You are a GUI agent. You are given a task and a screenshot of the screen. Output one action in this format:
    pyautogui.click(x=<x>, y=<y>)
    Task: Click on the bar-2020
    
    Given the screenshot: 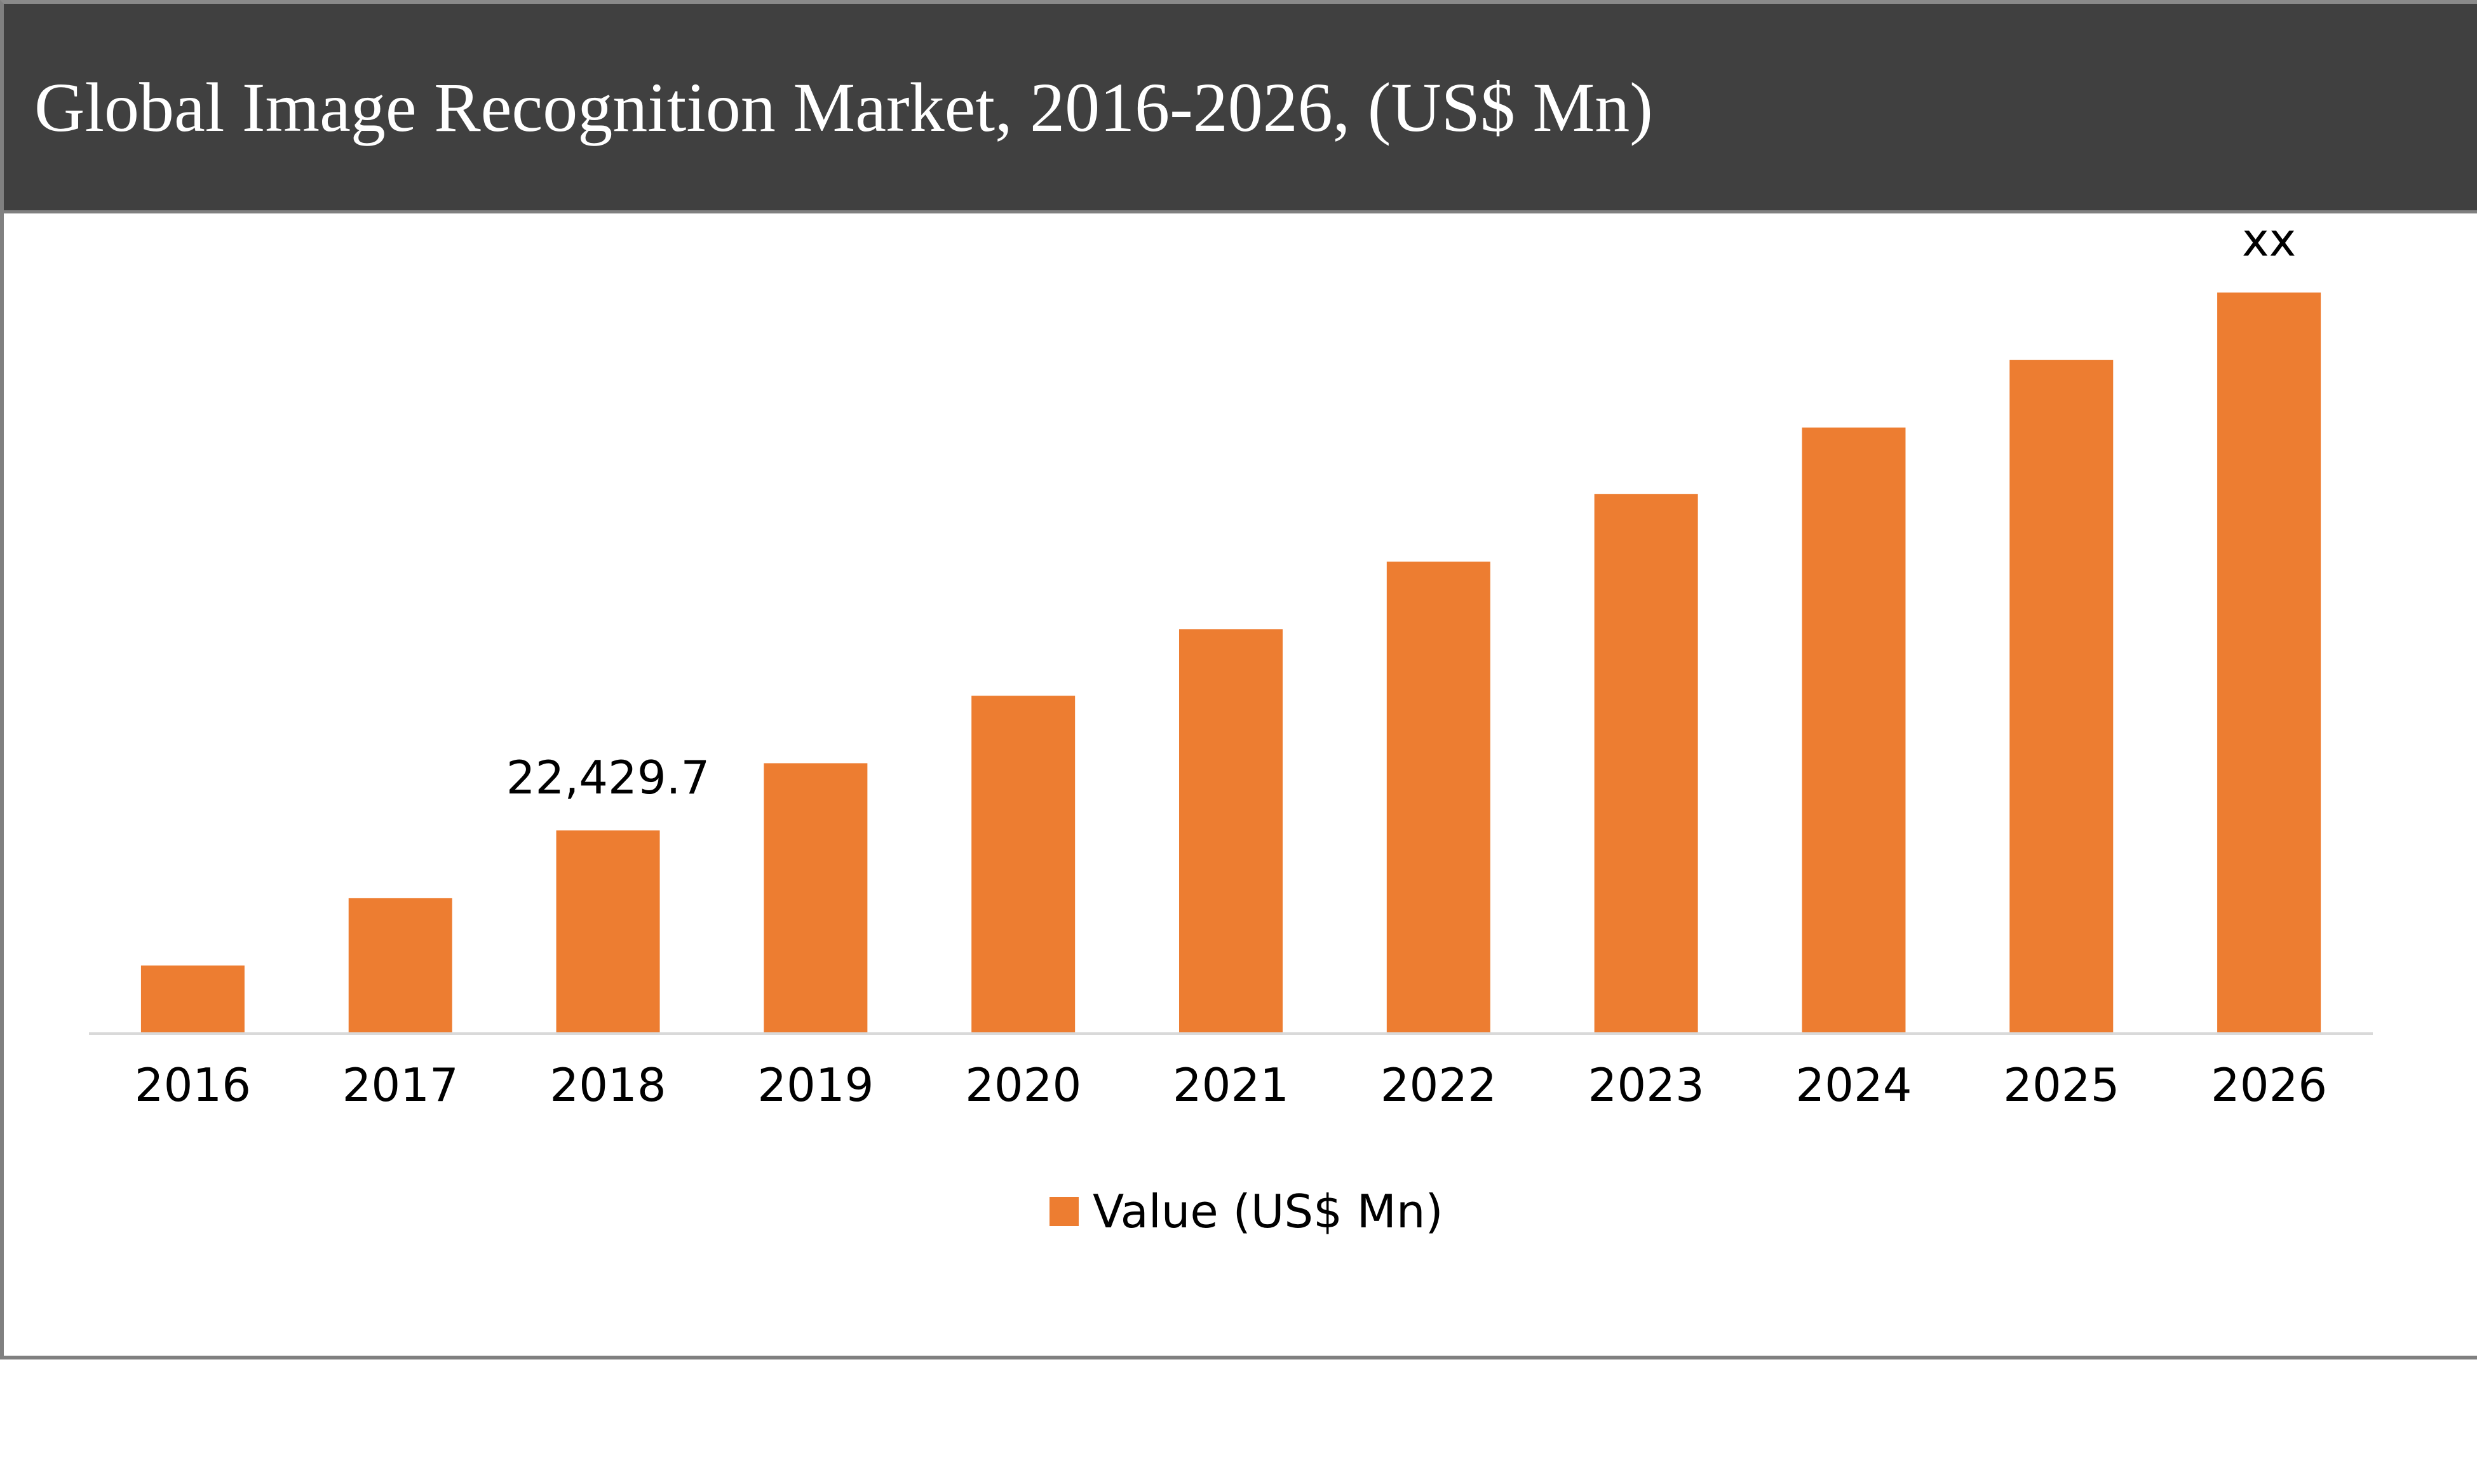 What is the action you would take?
    pyautogui.click(x=1024, y=864)
    